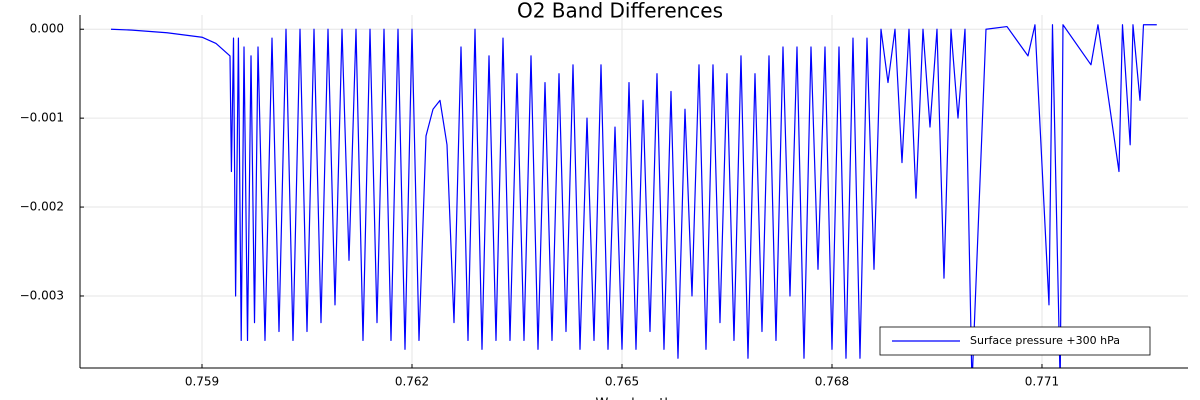 This screenshot has height=400, width=1200. What do you see at coordinates (1042, 382) in the screenshot?
I see `x-tick-label: 0.771` at bounding box center [1042, 382].